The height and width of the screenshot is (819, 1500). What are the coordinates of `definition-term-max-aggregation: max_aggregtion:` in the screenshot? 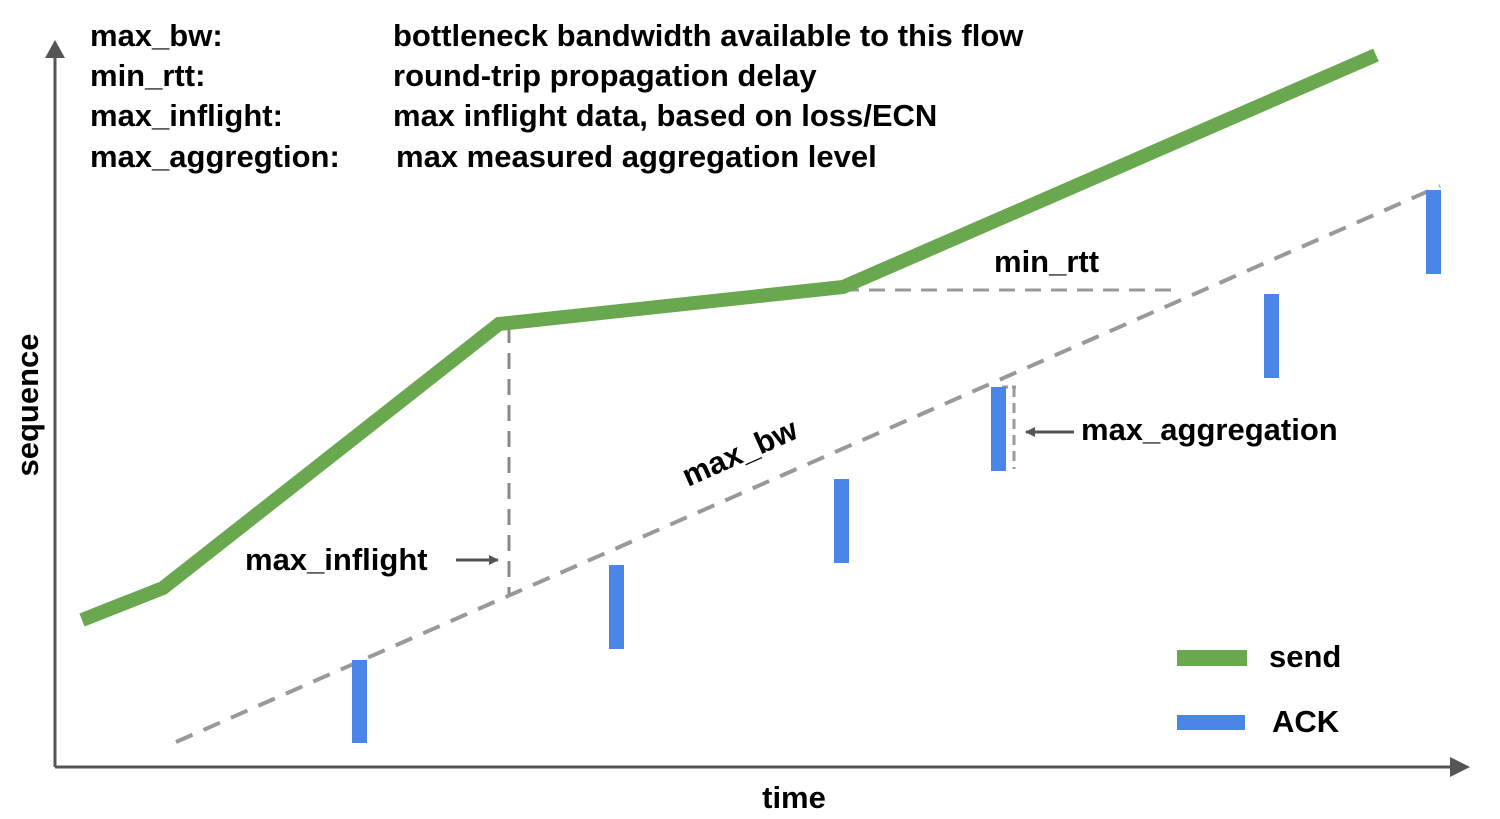 It's located at (215, 156).